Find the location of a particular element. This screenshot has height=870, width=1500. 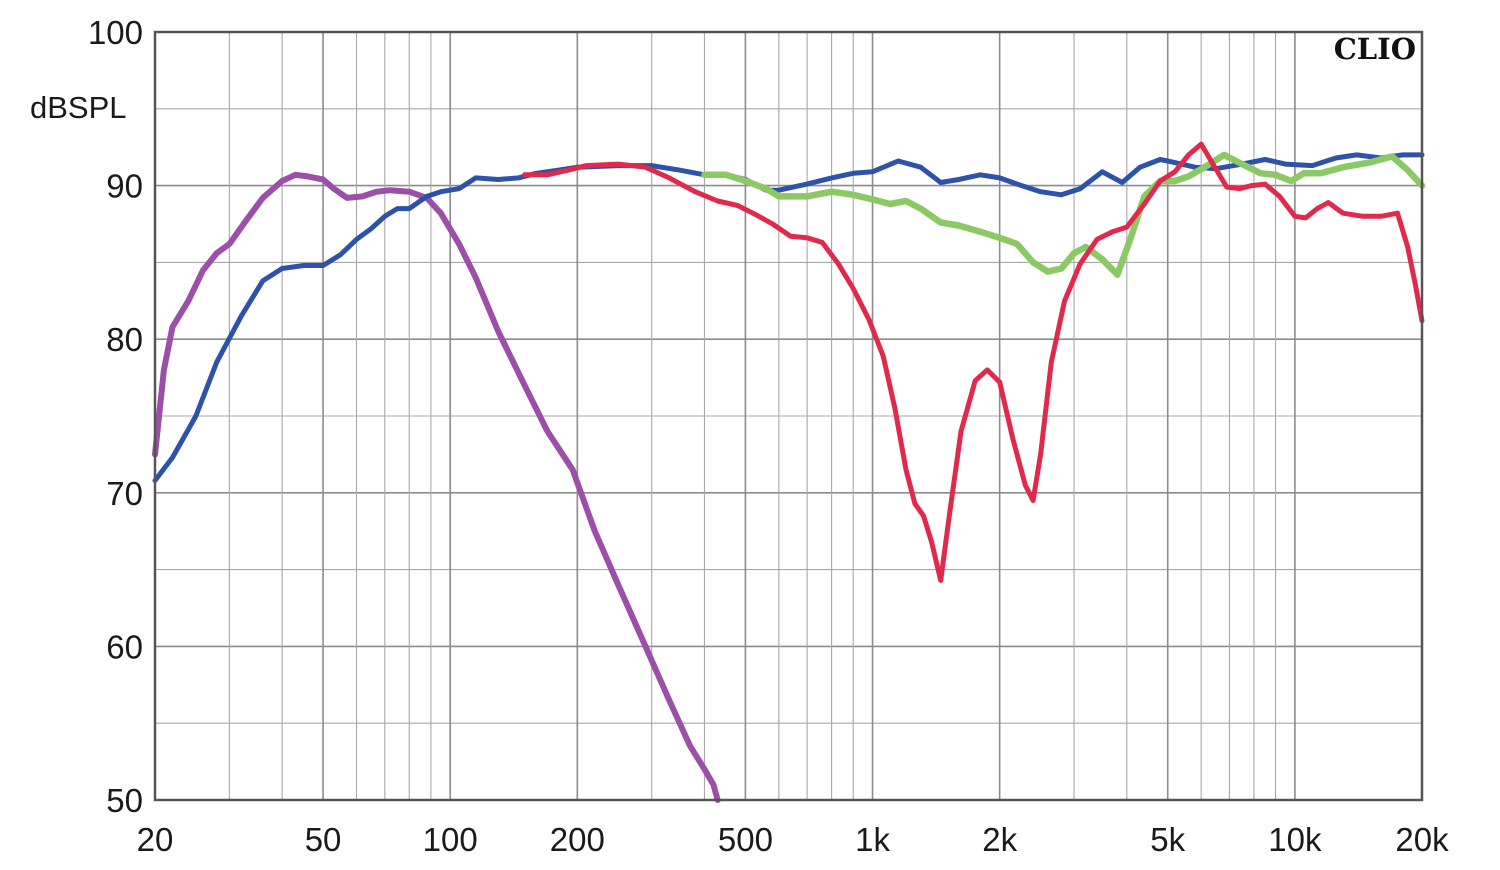

y-axis-unit-label: dBSPL is located at coordinates (78, 107).